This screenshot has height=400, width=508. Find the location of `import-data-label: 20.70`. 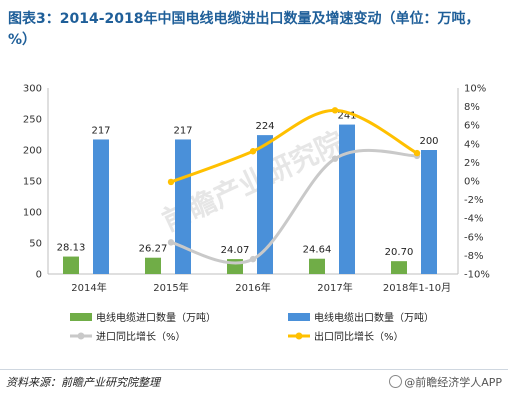

import-data-label: 20.70 is located at coordinates (399, 252).